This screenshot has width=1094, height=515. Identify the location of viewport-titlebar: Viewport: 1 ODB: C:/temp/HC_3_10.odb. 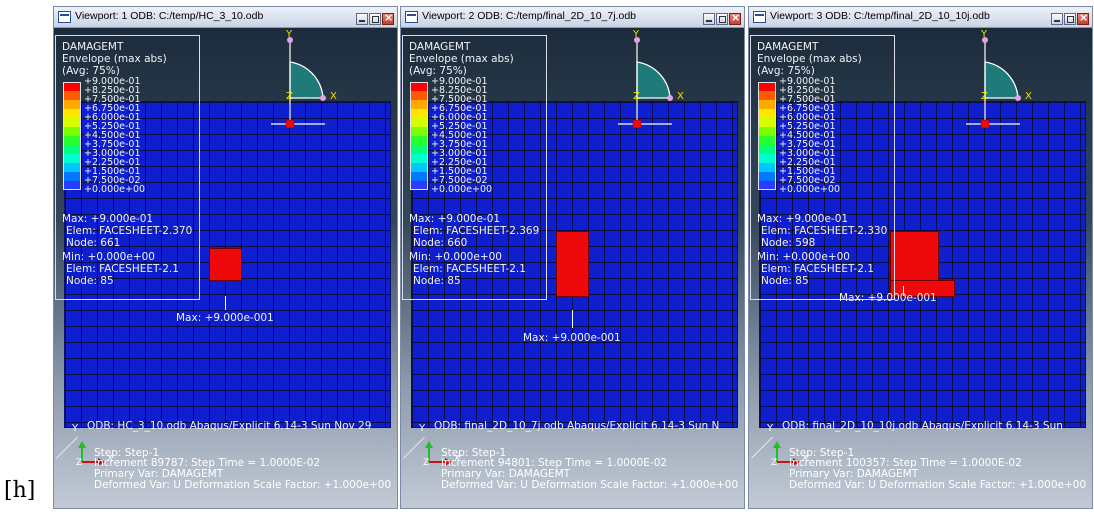
(225, 17).